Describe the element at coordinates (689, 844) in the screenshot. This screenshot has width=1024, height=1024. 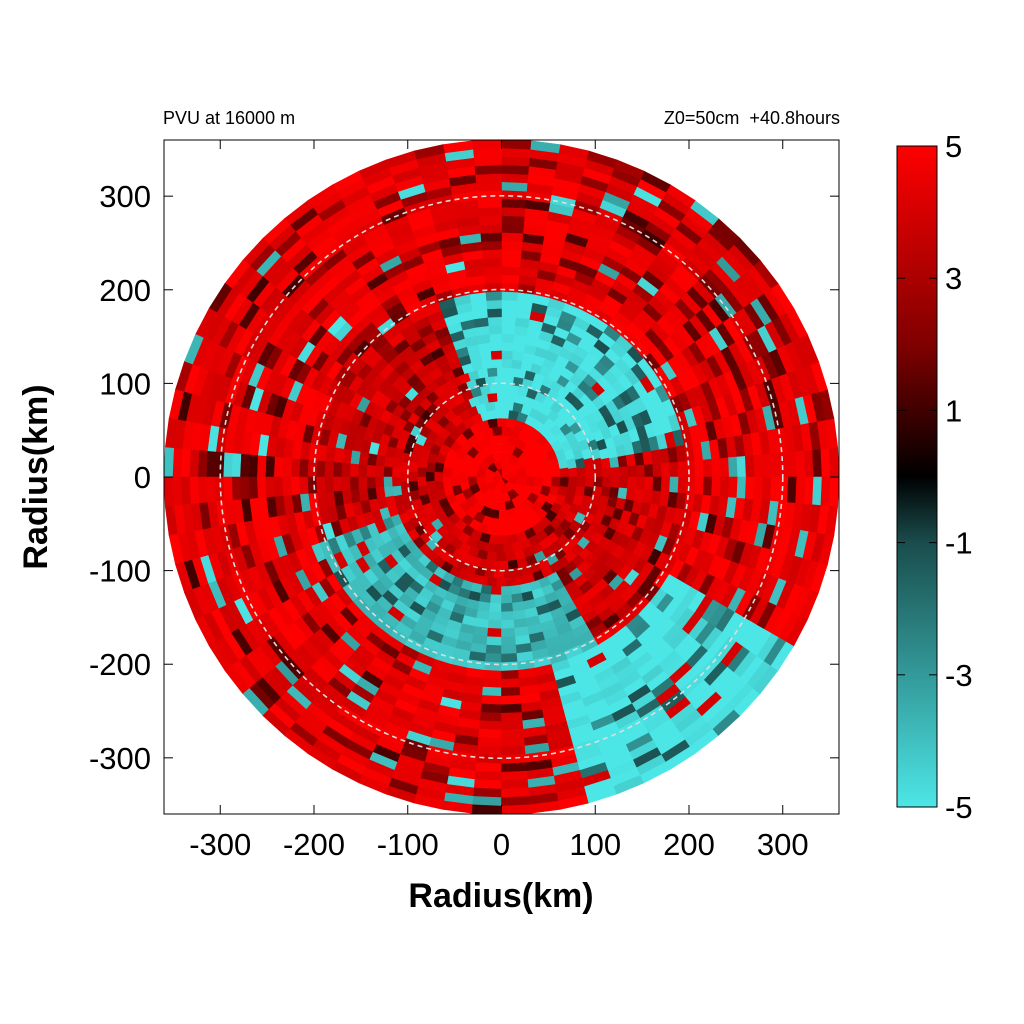
I see `x-tick-label: 200` at that location.